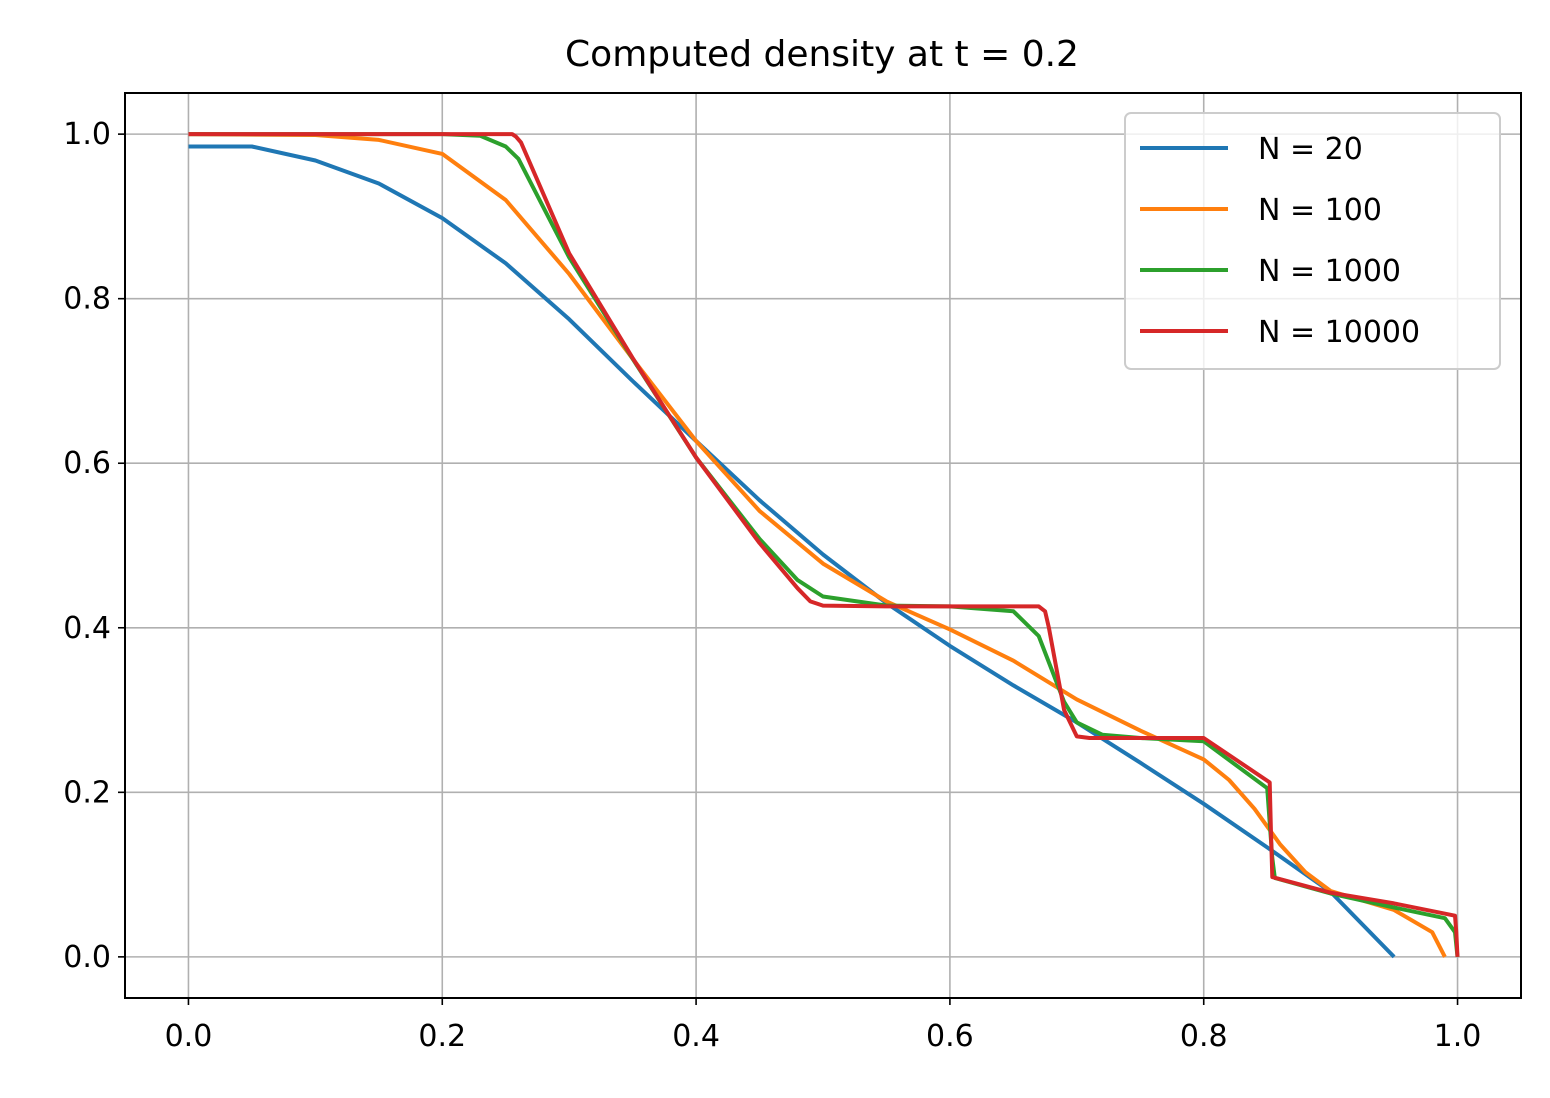  I want to click on y-tick-label: 0.6, so click(87, 463).